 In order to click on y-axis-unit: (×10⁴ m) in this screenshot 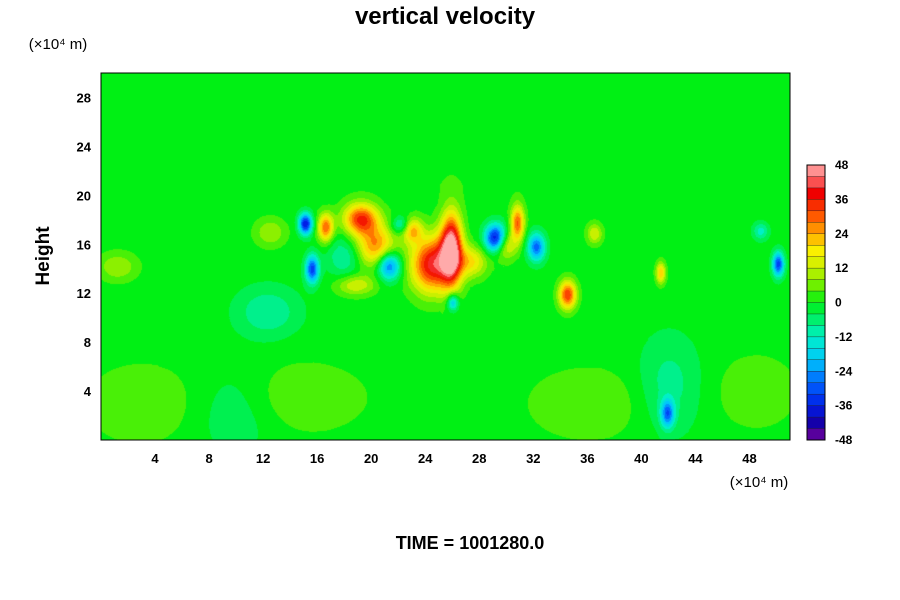, I will do `click(58, 44)`.